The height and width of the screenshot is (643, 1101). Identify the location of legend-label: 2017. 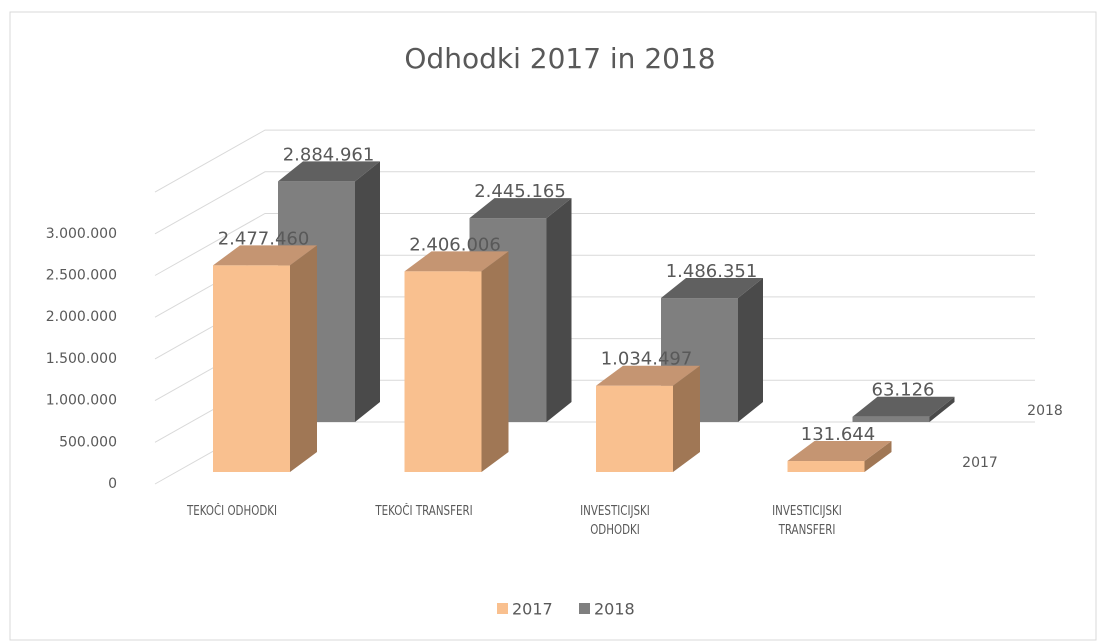
(532, 609).